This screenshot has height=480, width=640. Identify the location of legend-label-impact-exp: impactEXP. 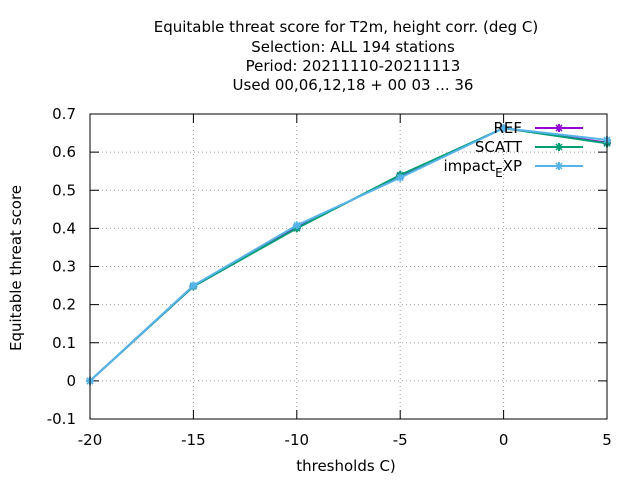
(482, 168).